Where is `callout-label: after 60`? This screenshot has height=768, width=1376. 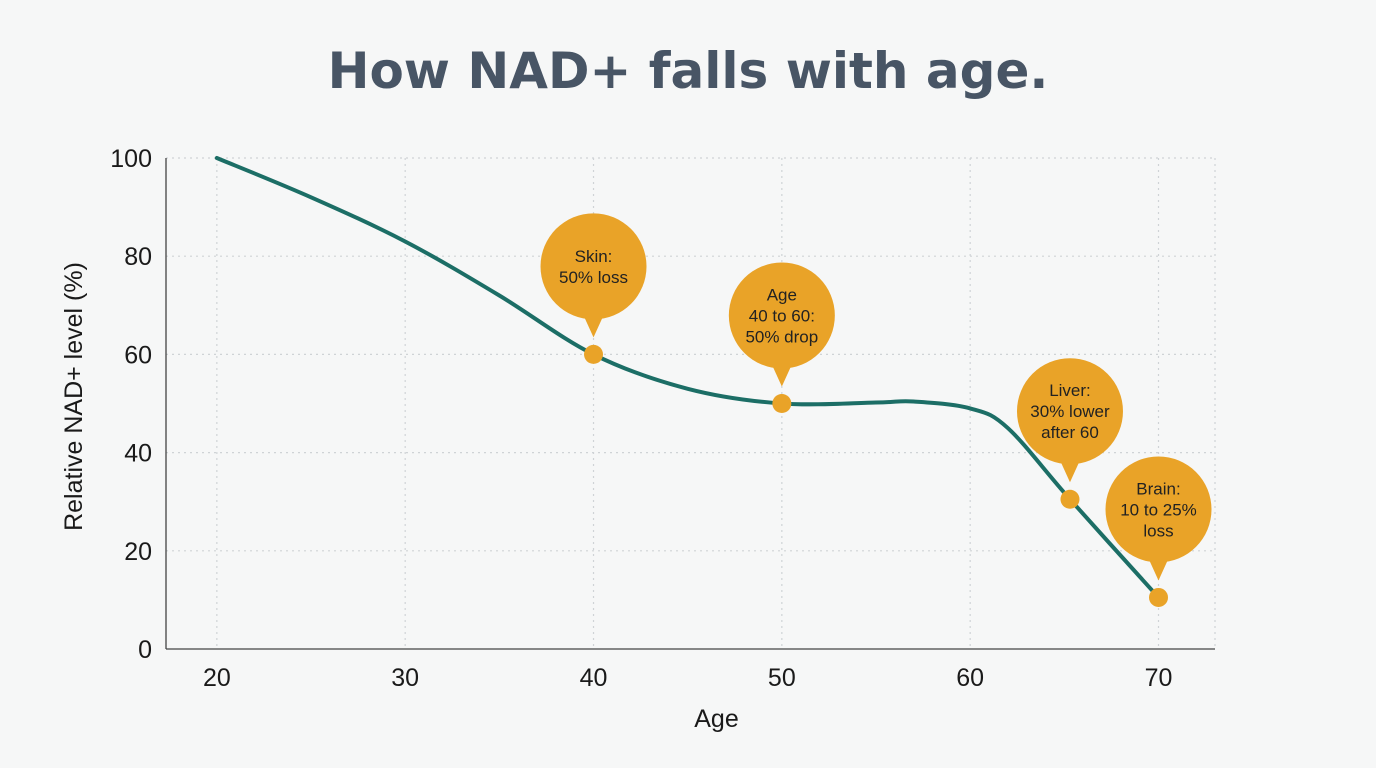 callout-label: after 60 is located at coordinates (1070, 432).